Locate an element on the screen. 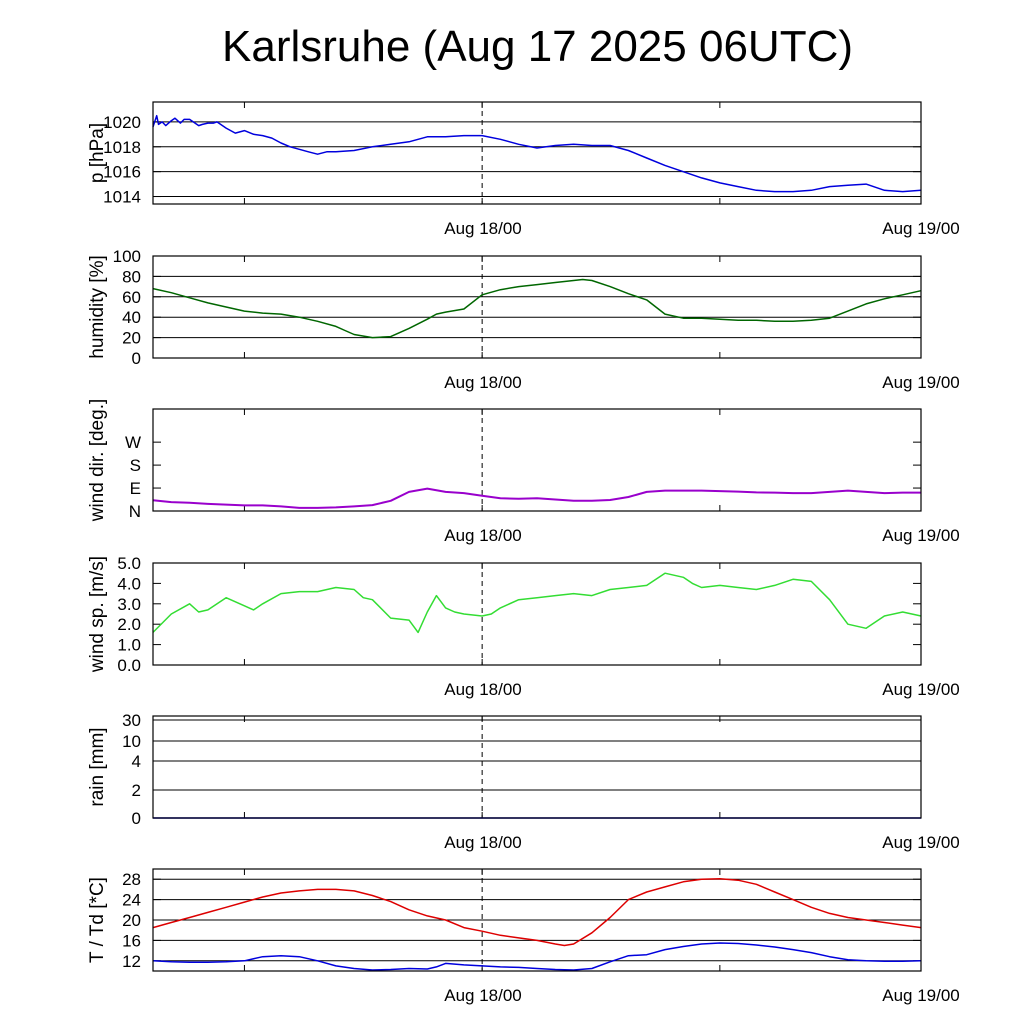  y-axis-label: rain [mm] is located at coordinates (97, 766).